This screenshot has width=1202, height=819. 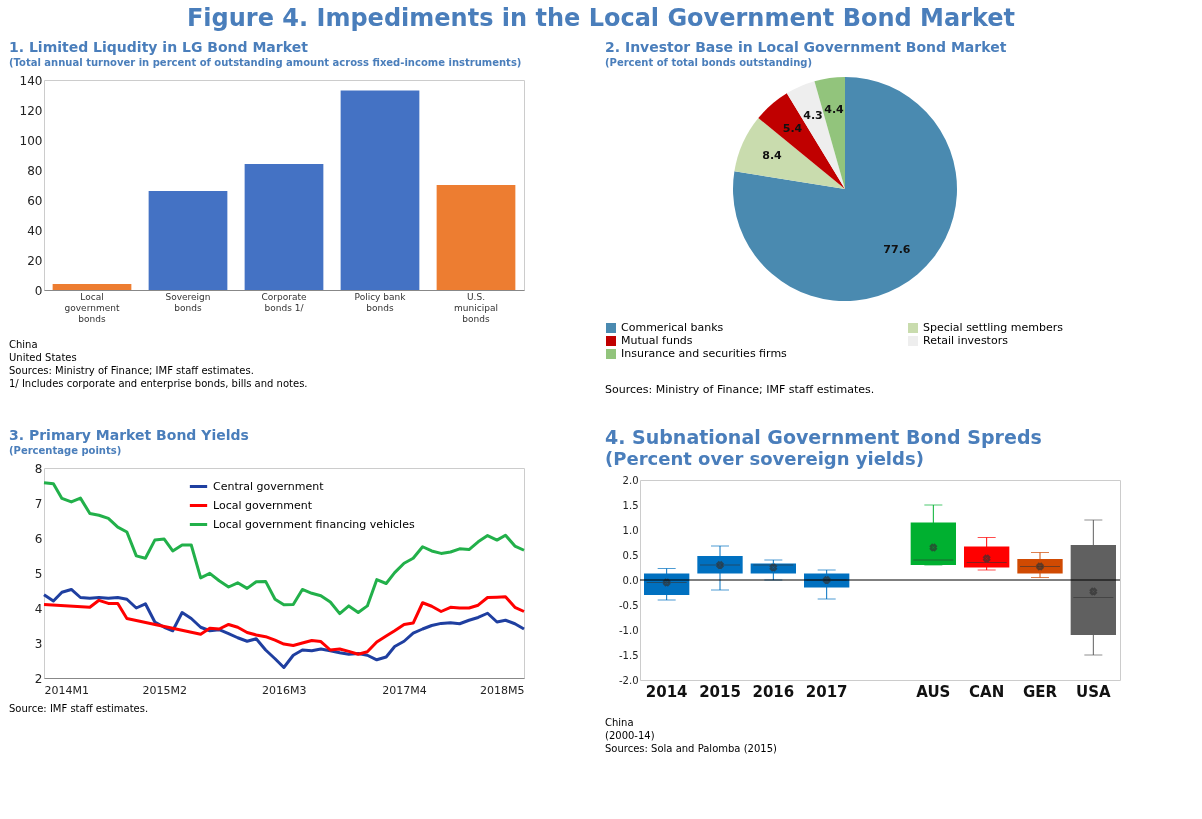 What do you see at coordinates (628, 655) in the screenshot?
I see `y-tick-label: -1.5` at bounding box center [628, 655].